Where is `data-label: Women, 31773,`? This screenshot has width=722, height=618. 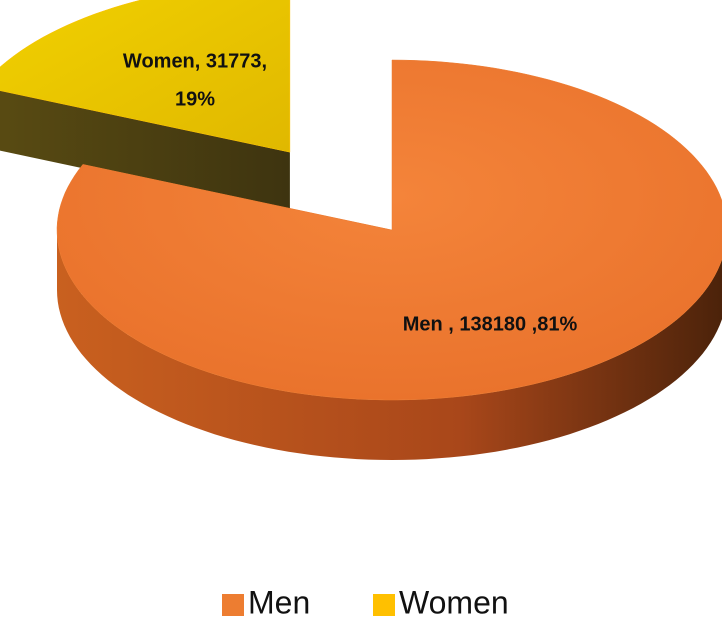
data-label: Women, 31773, is located at coordinates (195, 61).